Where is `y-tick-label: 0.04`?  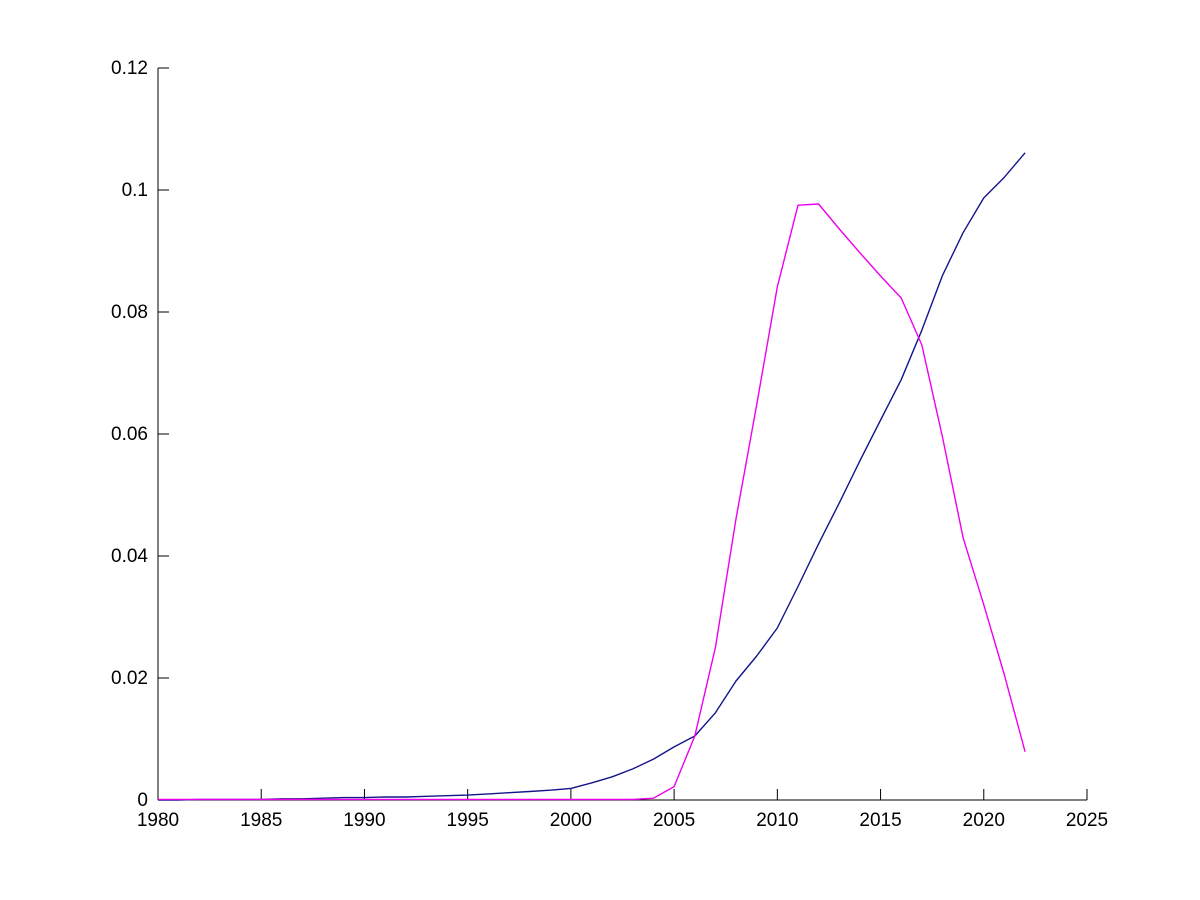
y-tick-label: 0.04 is located at coordinates (129, 556).